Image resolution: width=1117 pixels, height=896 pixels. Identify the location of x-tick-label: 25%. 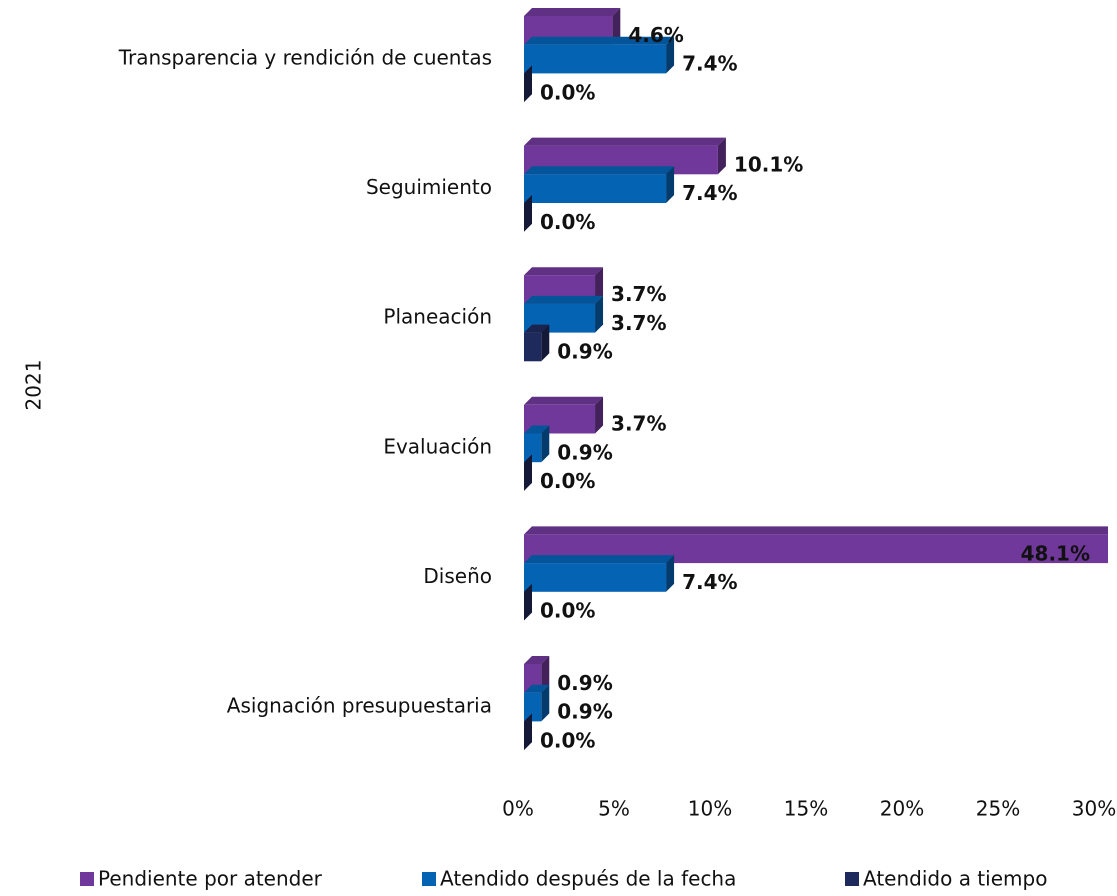
(998, 809).